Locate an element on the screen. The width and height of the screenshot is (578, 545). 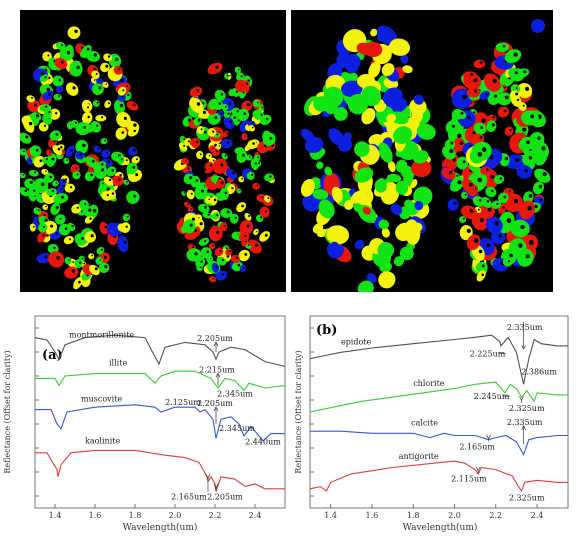
series-layer is located at coordinates (438, 413).